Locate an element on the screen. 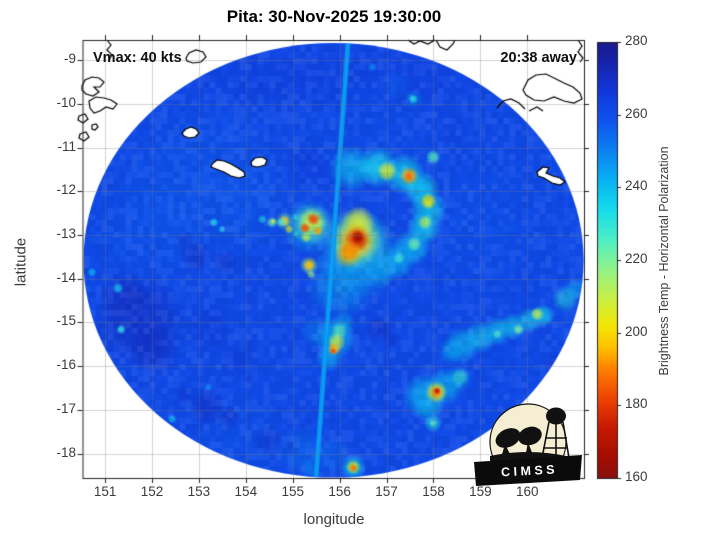  y-tick-label: -18 is located at coordinates (66, 452).